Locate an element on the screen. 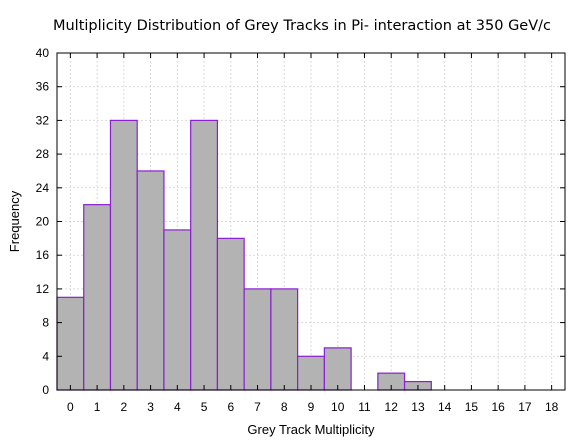 This screenshot has height=445, width=586. y-tick-label: 24 is located at coordinates (43, 188).